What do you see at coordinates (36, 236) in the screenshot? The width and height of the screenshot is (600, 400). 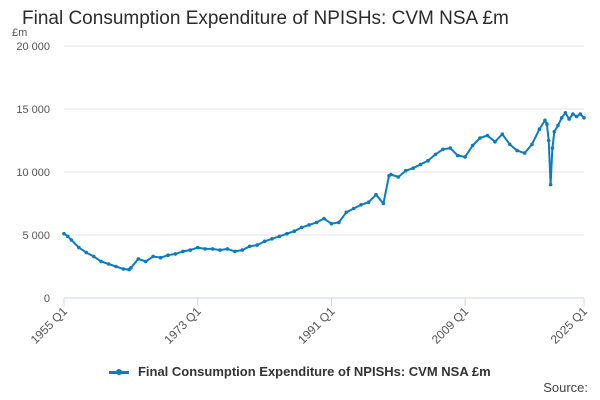 I see `y-tick-label: 5 000` at bounding box center [36, 236].